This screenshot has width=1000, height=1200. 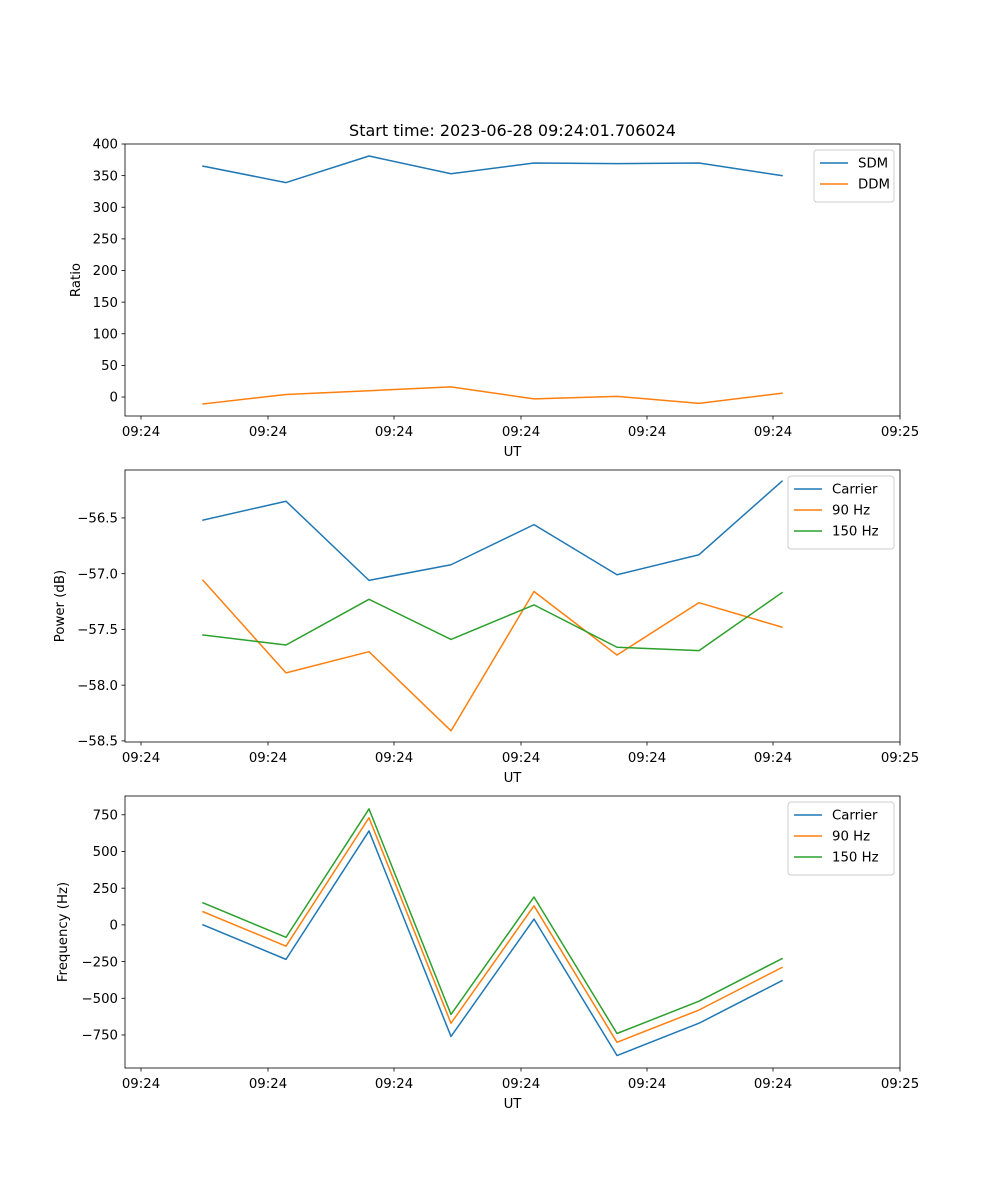 What do you see at coordinates (97, 574) in the screenshot?
I see `y-tick-label: −57.0` at bounding box center [97, 574].